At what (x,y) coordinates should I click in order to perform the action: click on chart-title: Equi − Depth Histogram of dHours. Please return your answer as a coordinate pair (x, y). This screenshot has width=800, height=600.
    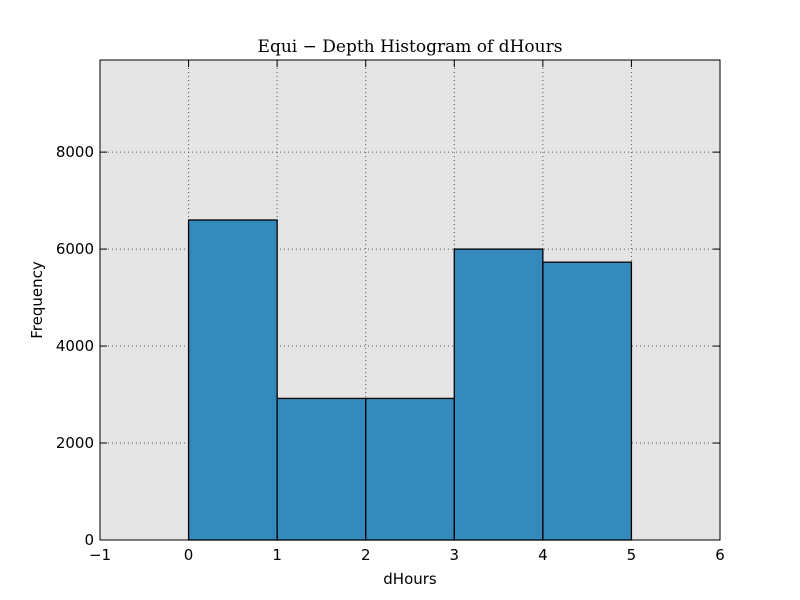
    Looking at the image, I should click on (410, 47).